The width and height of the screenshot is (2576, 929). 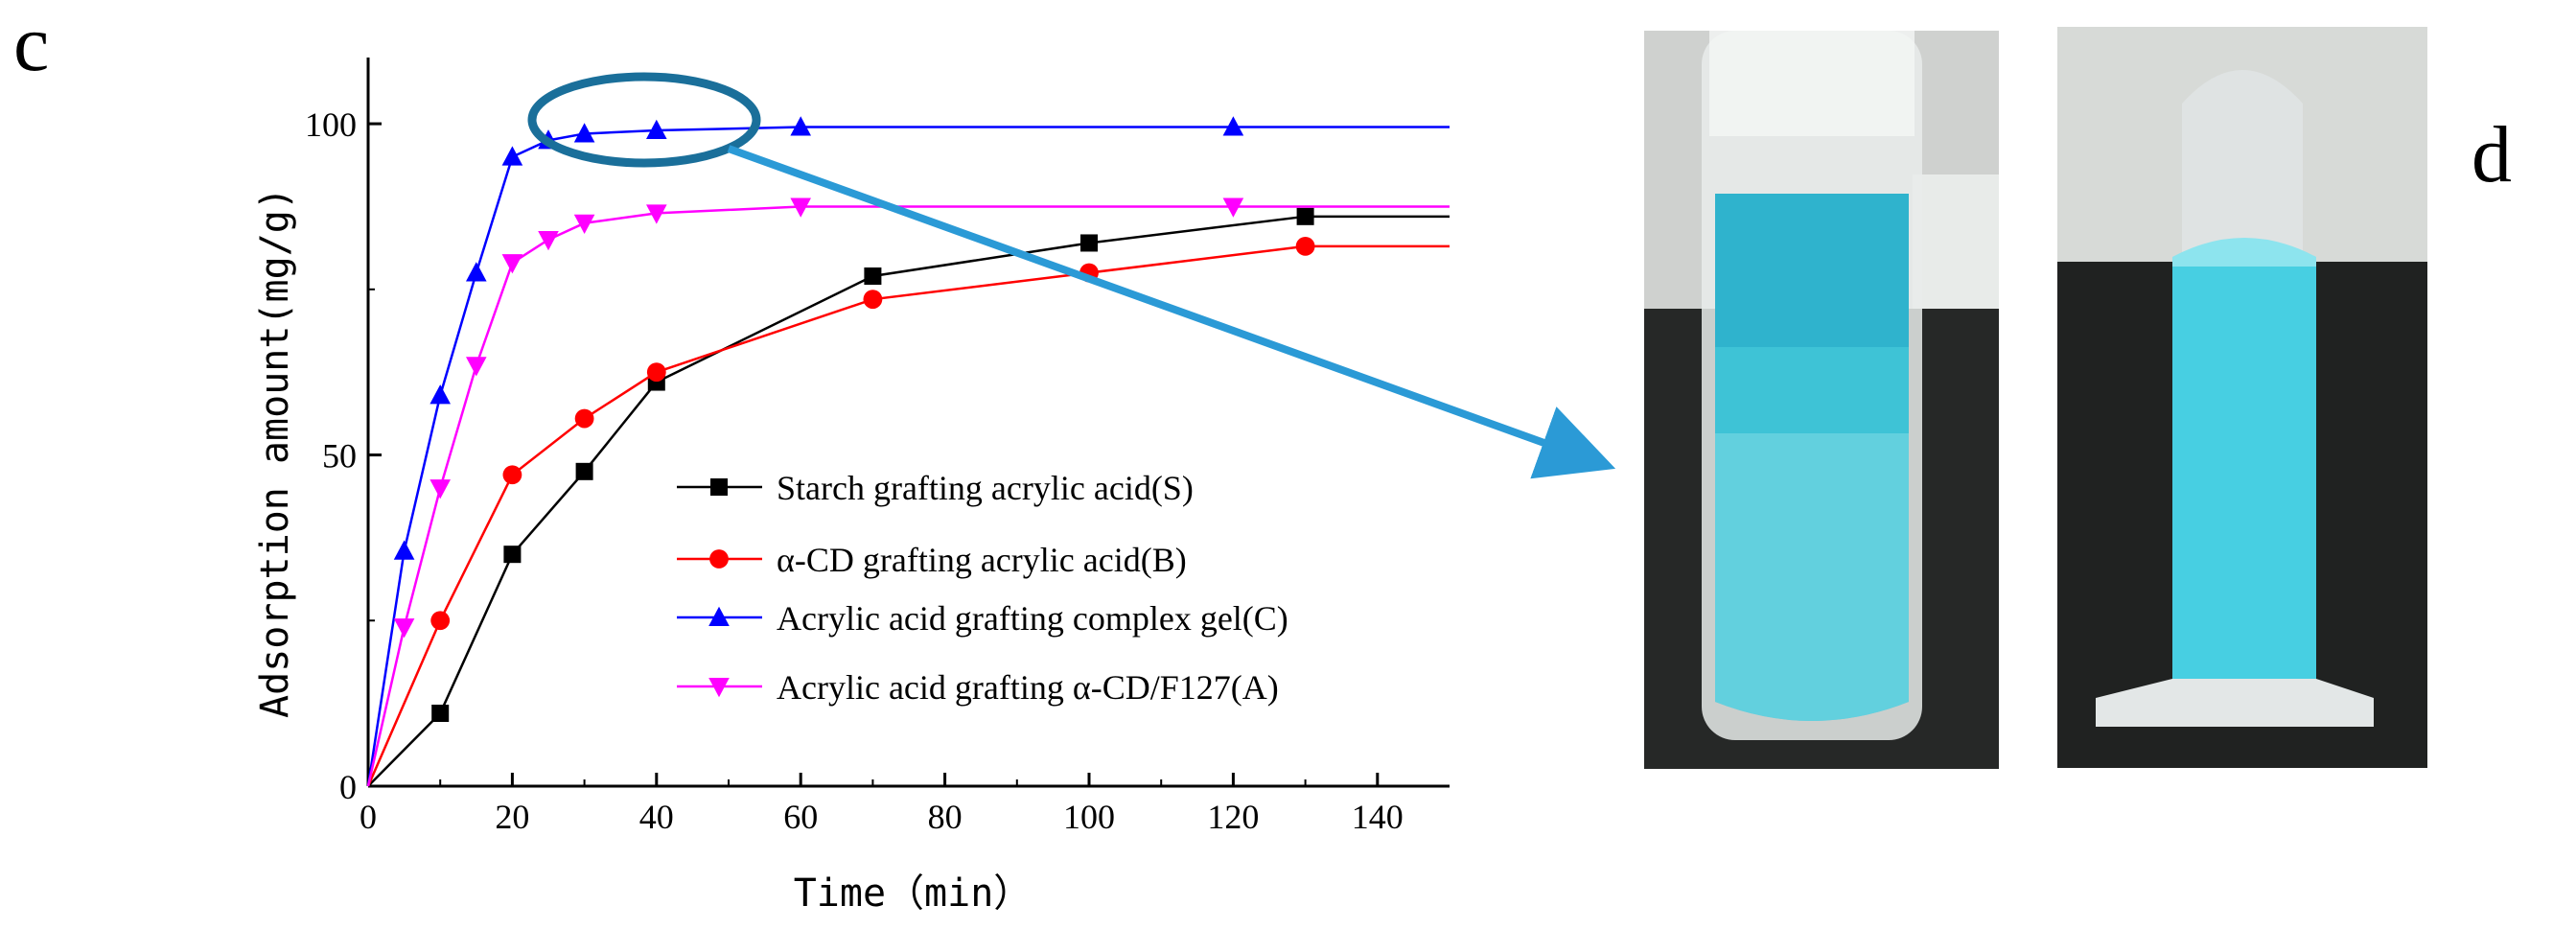 I want to click on y-tick-label: 50, so click(x=340, y=457).